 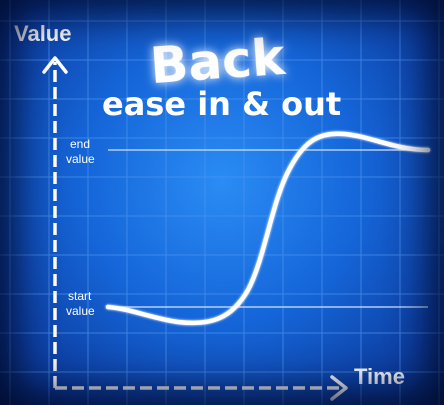 I want to click on page-subtitle: ease in & out, so click(x=221, y=104).